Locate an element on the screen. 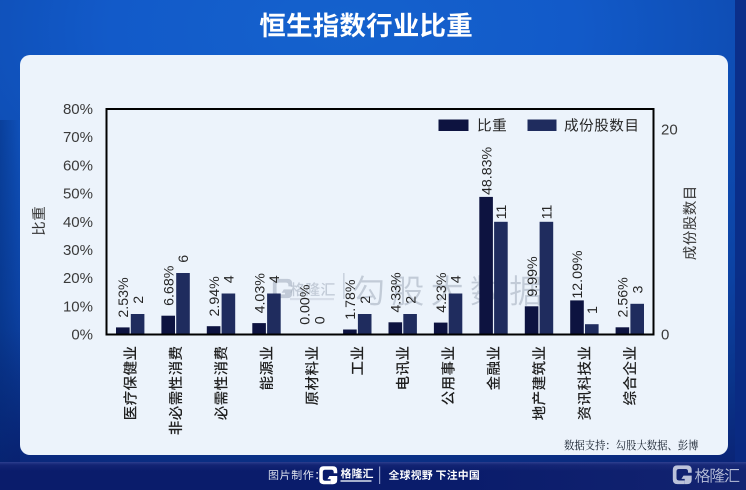 Image resolution: width=746 pixels, height=490 pixels. svg-text: 1 is located at coordinates (593, 310).